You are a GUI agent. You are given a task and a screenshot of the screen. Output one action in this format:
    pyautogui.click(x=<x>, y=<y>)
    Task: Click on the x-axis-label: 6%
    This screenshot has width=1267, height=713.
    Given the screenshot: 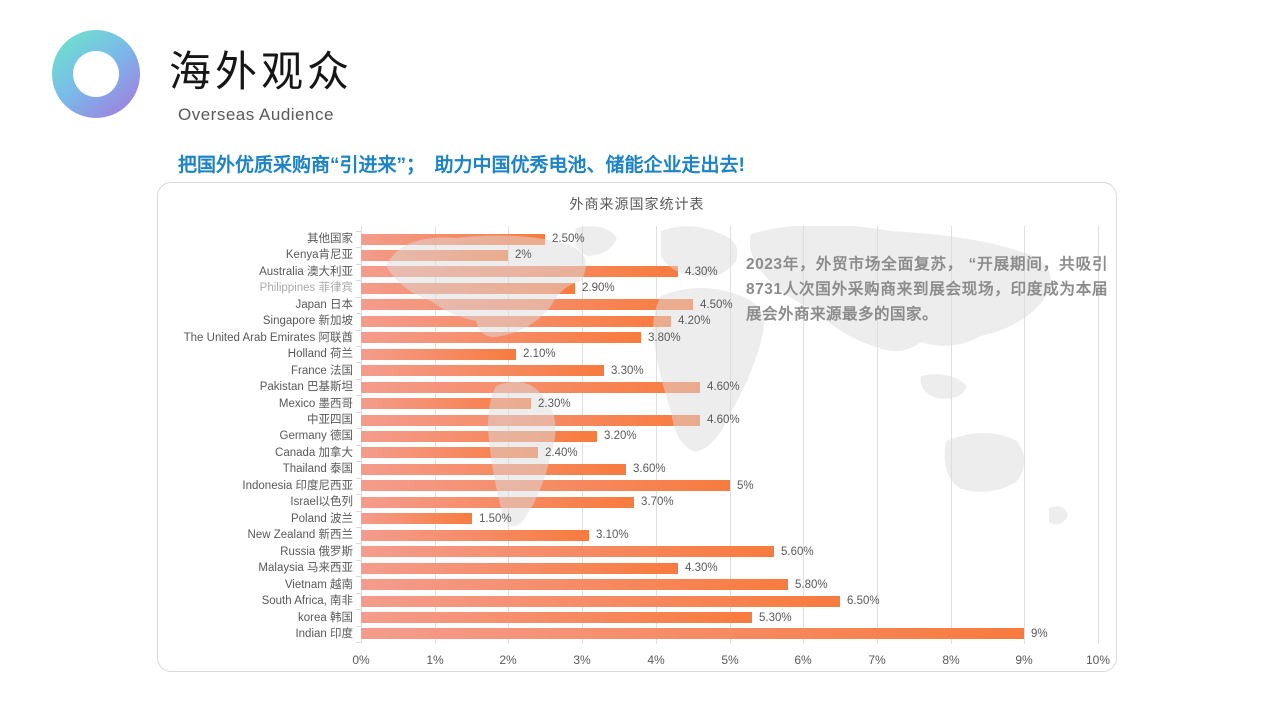 What is the action you would take?
    pyautogui.click(x=803, y=660)
    